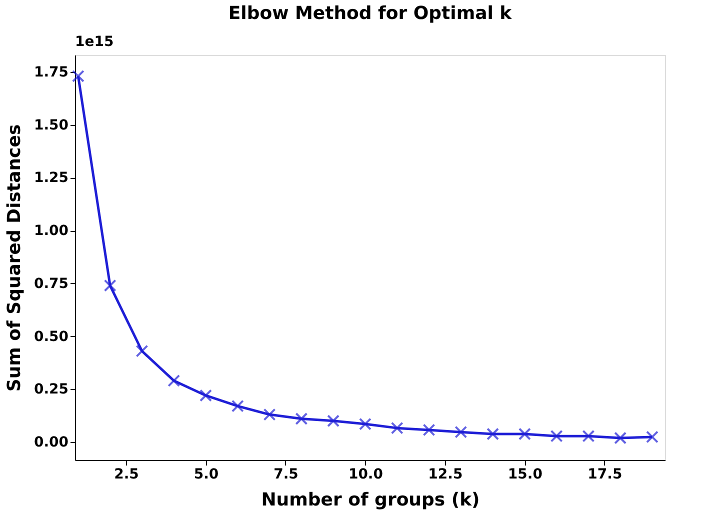  Describe the element at coordinates (51, 231) in the screenshot. I see `y-tick-label: 1.00` at that location.